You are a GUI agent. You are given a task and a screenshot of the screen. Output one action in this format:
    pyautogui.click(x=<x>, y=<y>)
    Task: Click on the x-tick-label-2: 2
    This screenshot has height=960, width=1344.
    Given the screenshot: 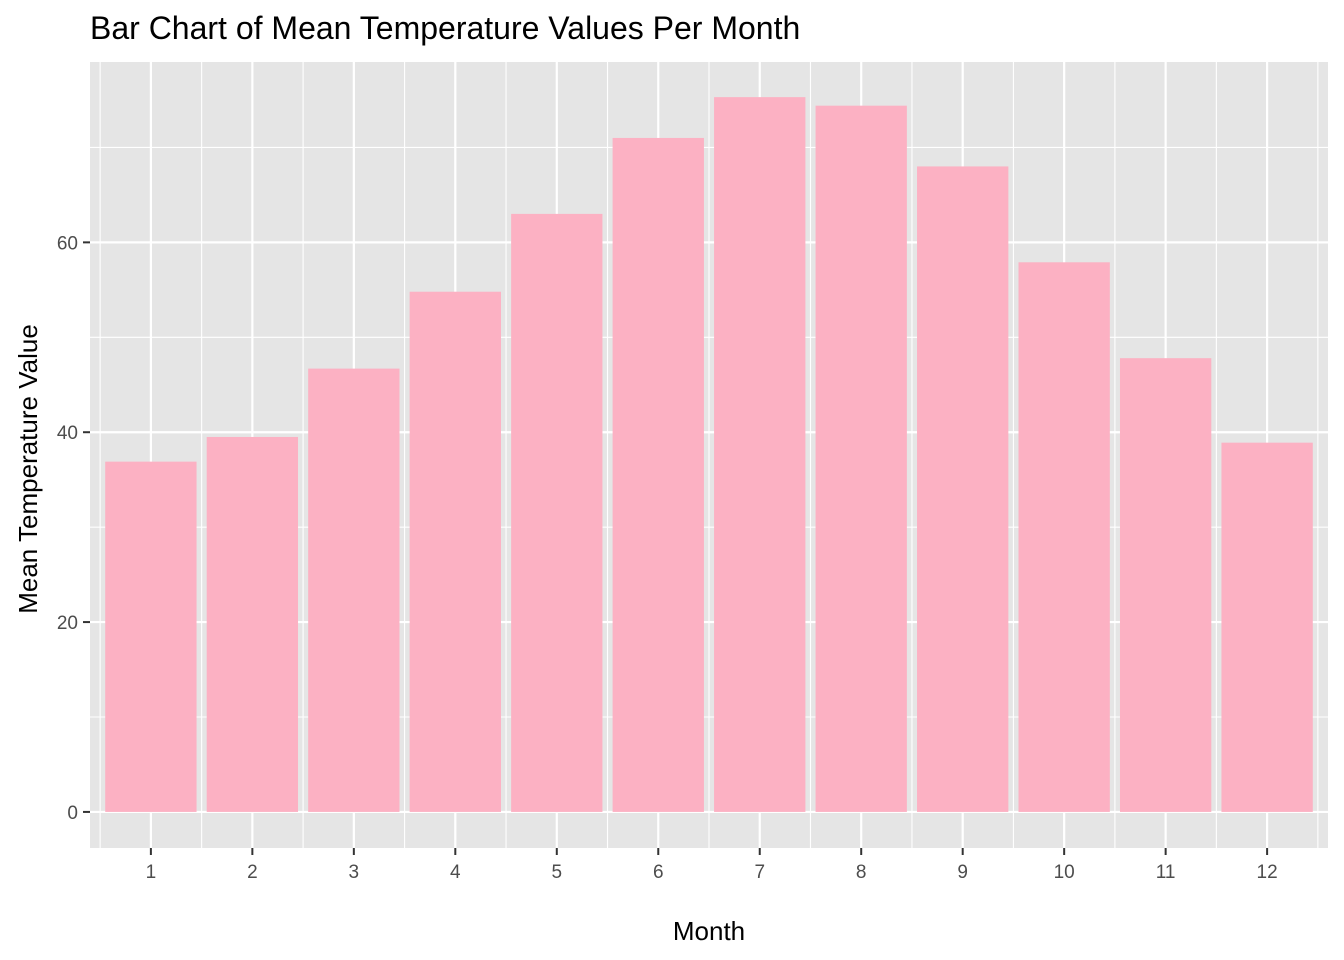 What is the action you would take?
    pyautogui.click(x=252, y=872)
    